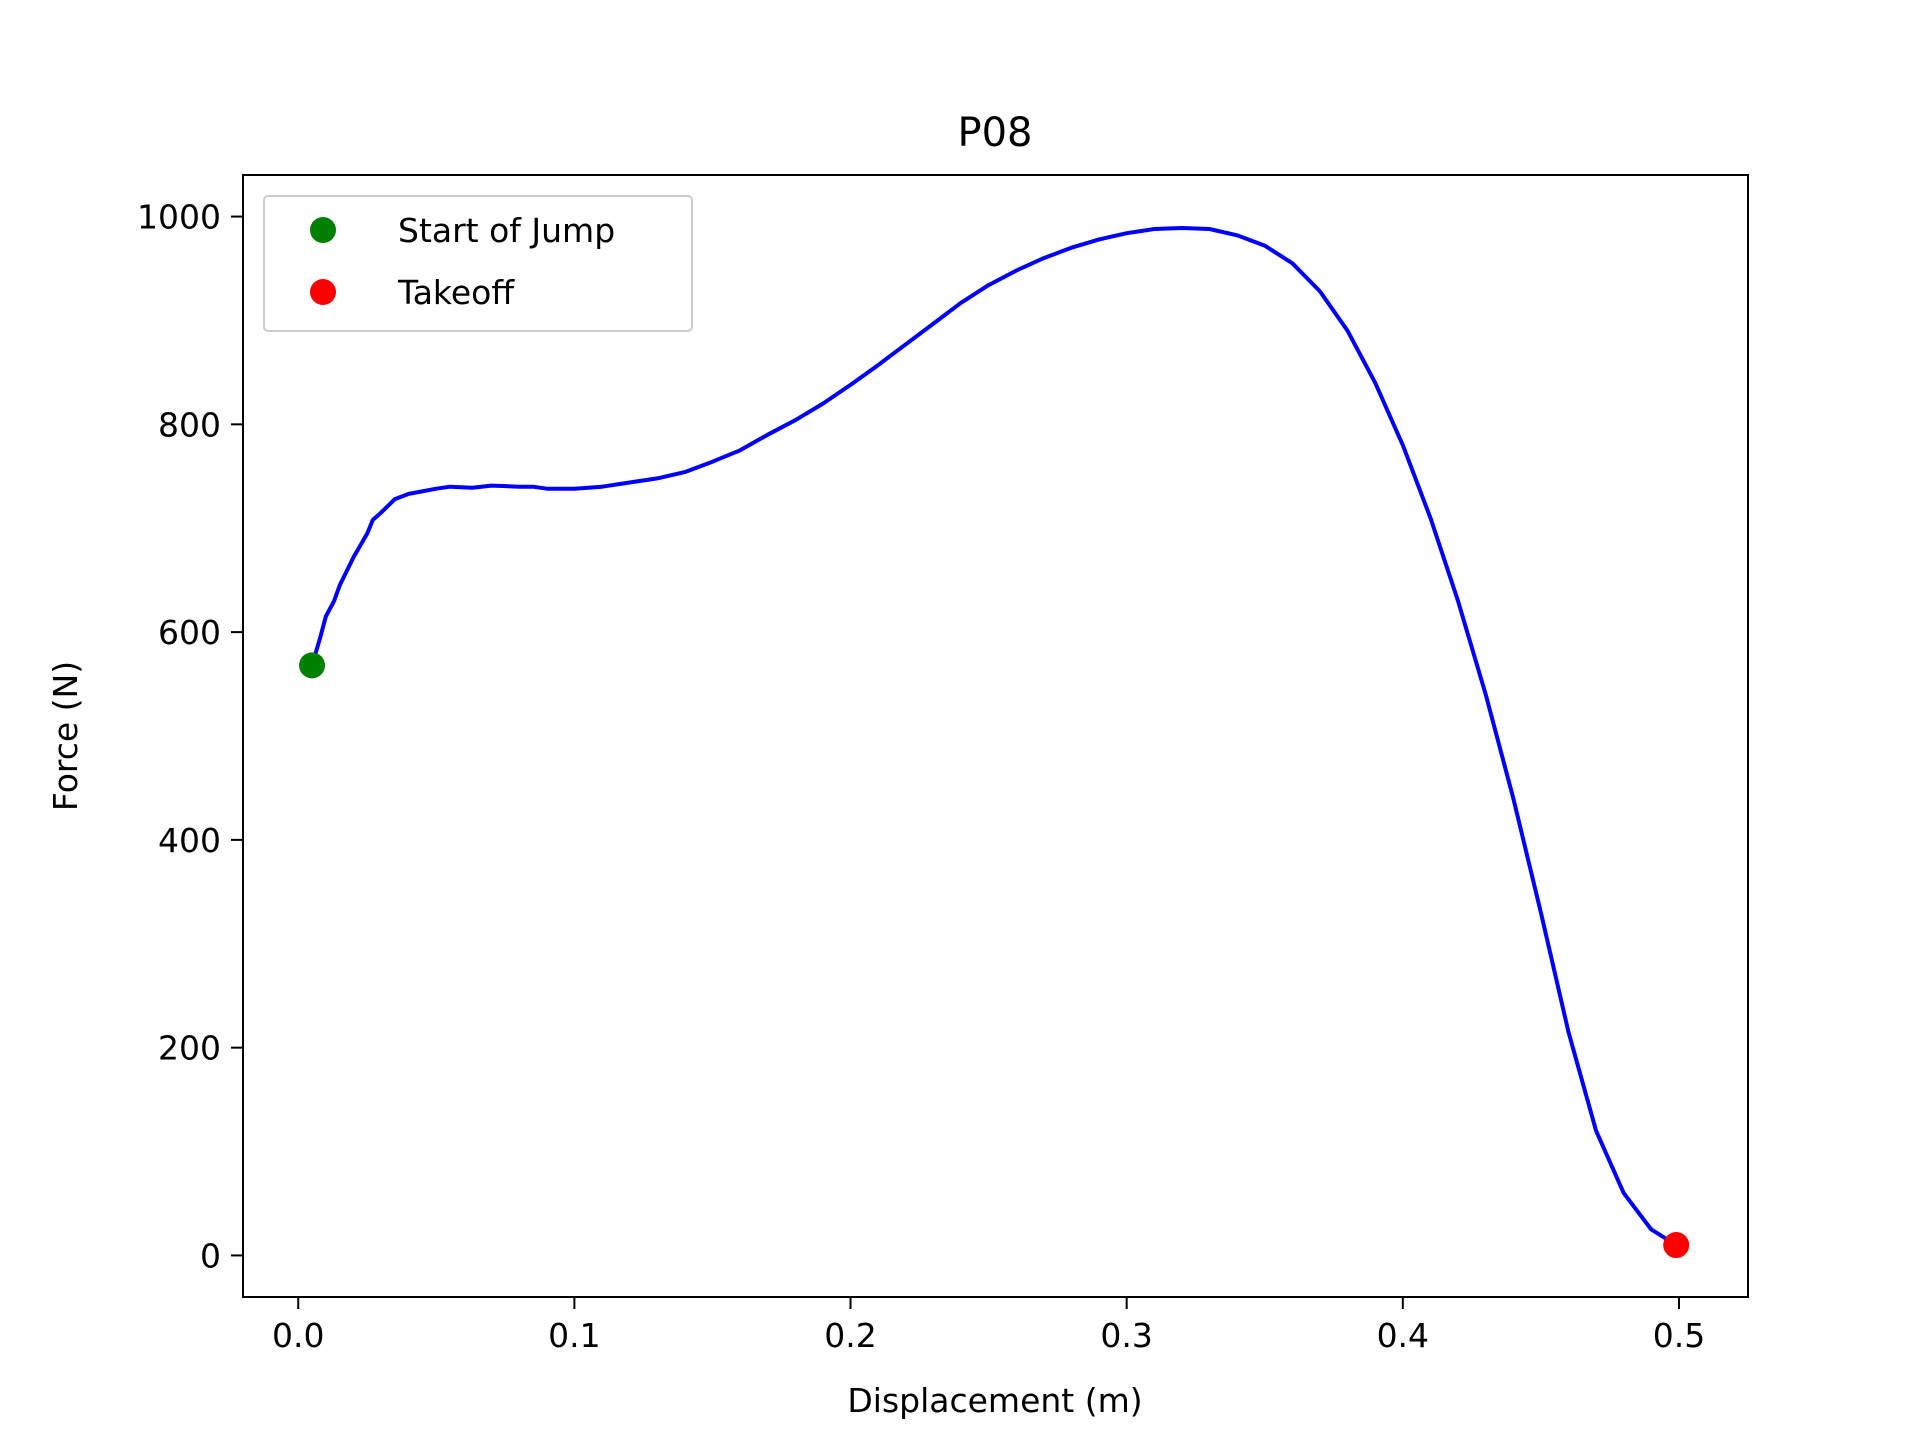 Image resolution: width=1920 pixels, height=1440 pixels. What do you see at coordinates (210, 1255) in the screenshot?
I see `y-tick-label: 0` at bounding box center [210, 1255].